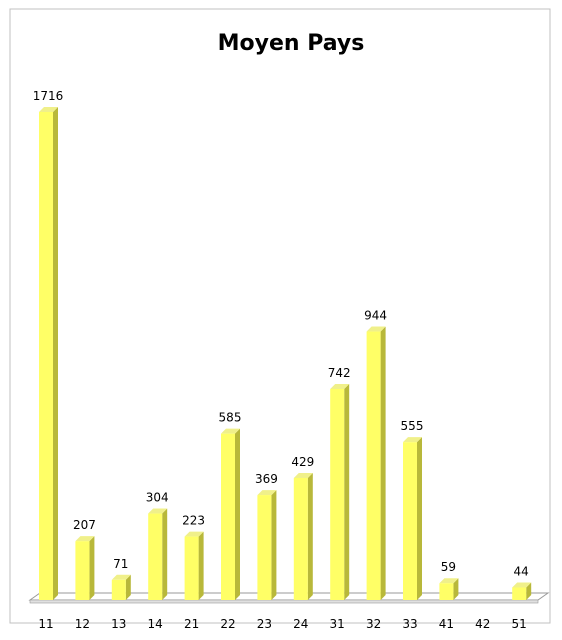  Describe the element at coordinates (84, 525) in the screenshot. I see `data-label: 207` at that location.